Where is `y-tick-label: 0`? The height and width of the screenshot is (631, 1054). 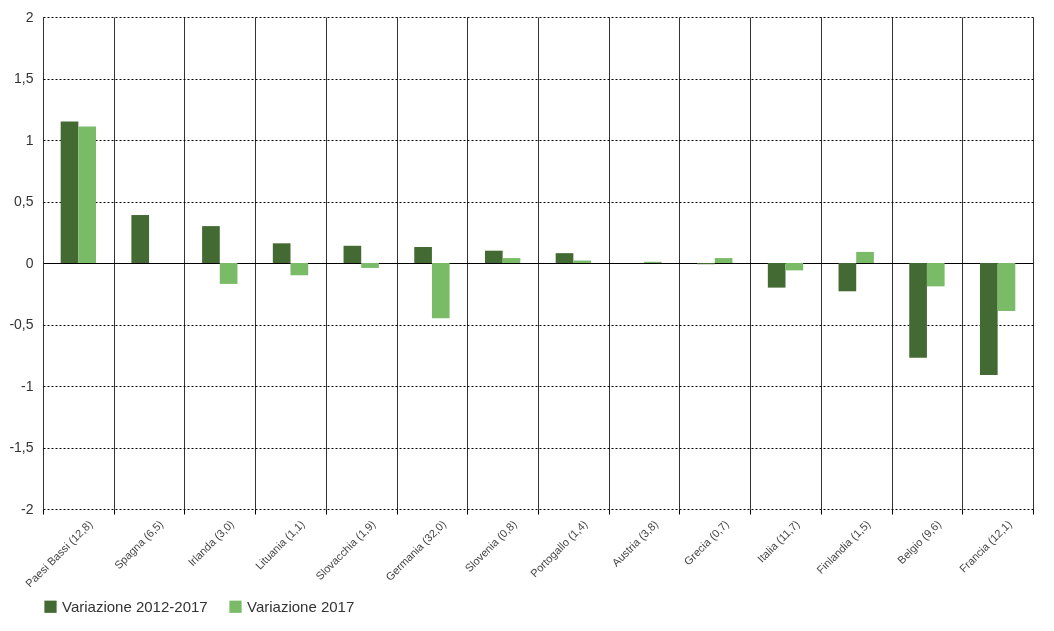 y-tick-label: 0 is located at coordinates (29, 262).